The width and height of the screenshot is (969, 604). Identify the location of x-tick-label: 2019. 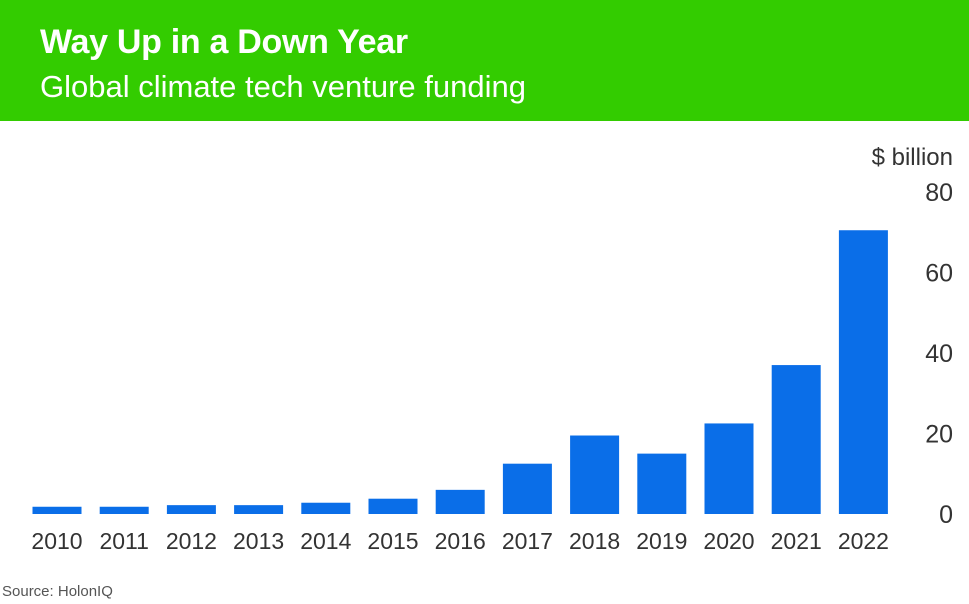
(661, 541).